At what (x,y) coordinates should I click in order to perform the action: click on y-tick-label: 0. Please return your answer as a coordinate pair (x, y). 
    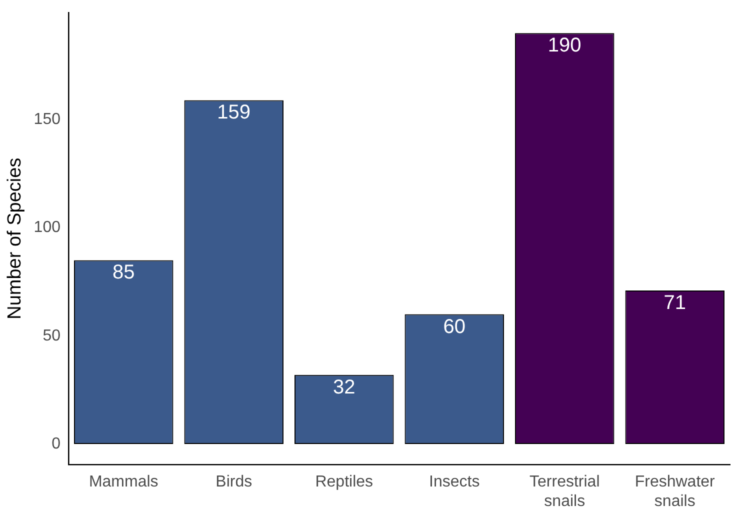
    Looking at the image, I should click on (56, 443).